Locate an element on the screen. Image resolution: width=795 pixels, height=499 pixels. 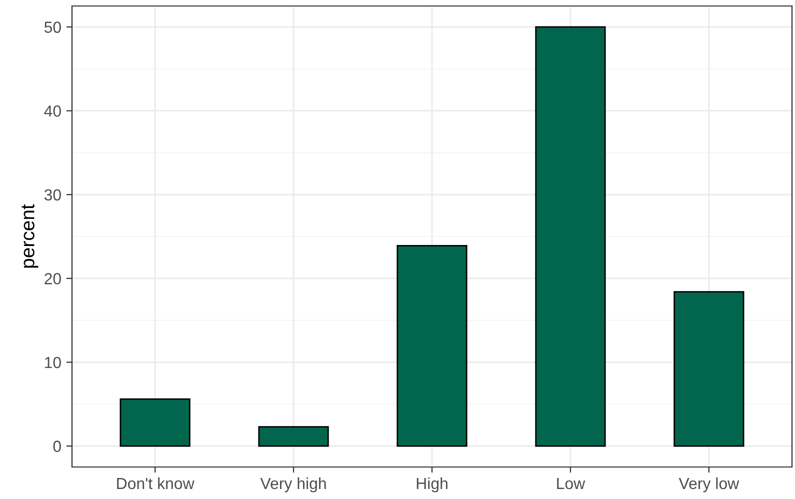
y-axis-title: percent is located at coordinates (30, 236).